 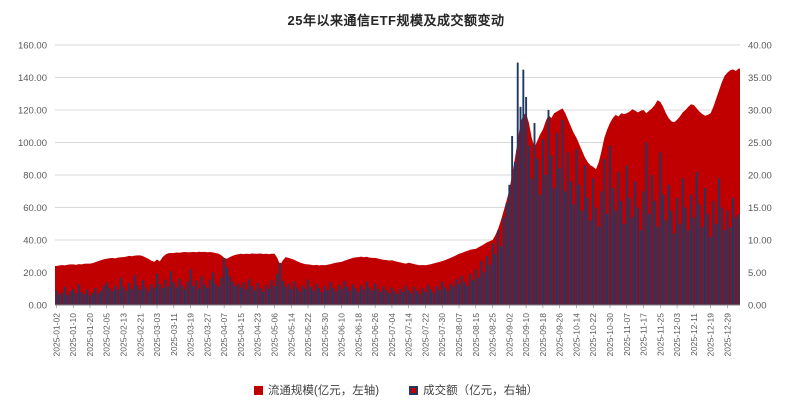 What do you see at coordinates (342, 335) in the screenshot?
I see `svg-text: 2025-06-10` at bounding box center [342, 335].